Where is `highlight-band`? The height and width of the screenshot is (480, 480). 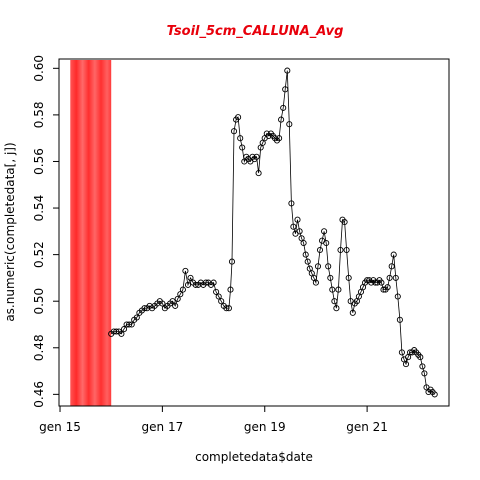 highlight-band is located at coordinates (91, 233).